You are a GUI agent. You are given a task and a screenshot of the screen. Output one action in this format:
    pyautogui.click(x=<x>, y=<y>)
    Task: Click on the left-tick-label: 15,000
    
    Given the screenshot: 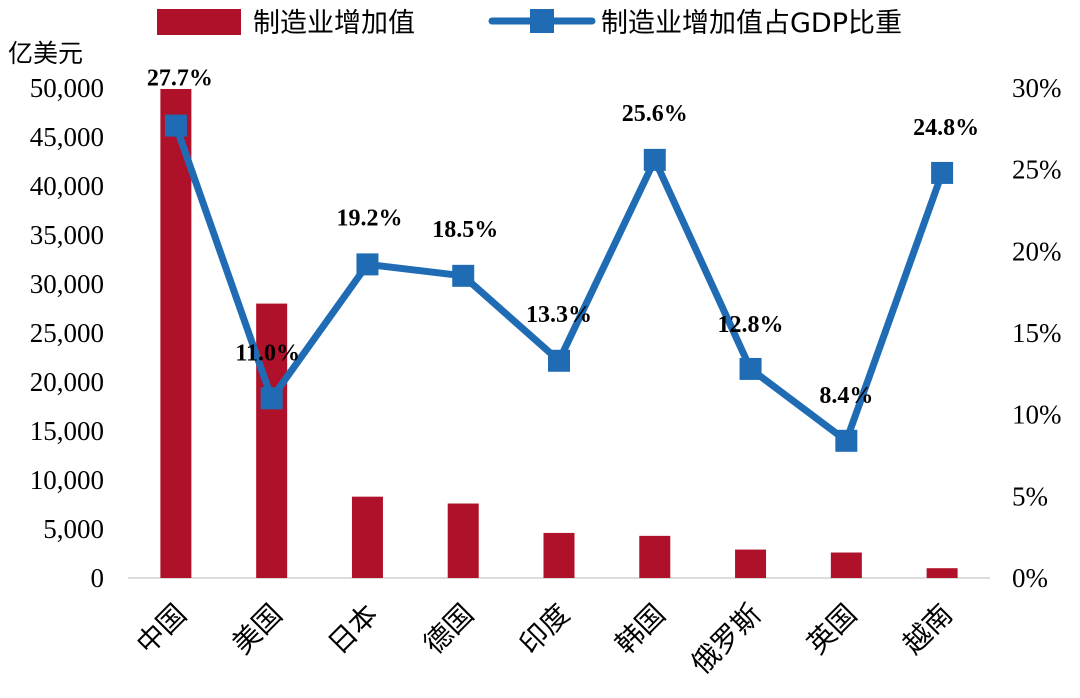 What is the action you would take?
    pyautogui.click(x=67, y=431)
    